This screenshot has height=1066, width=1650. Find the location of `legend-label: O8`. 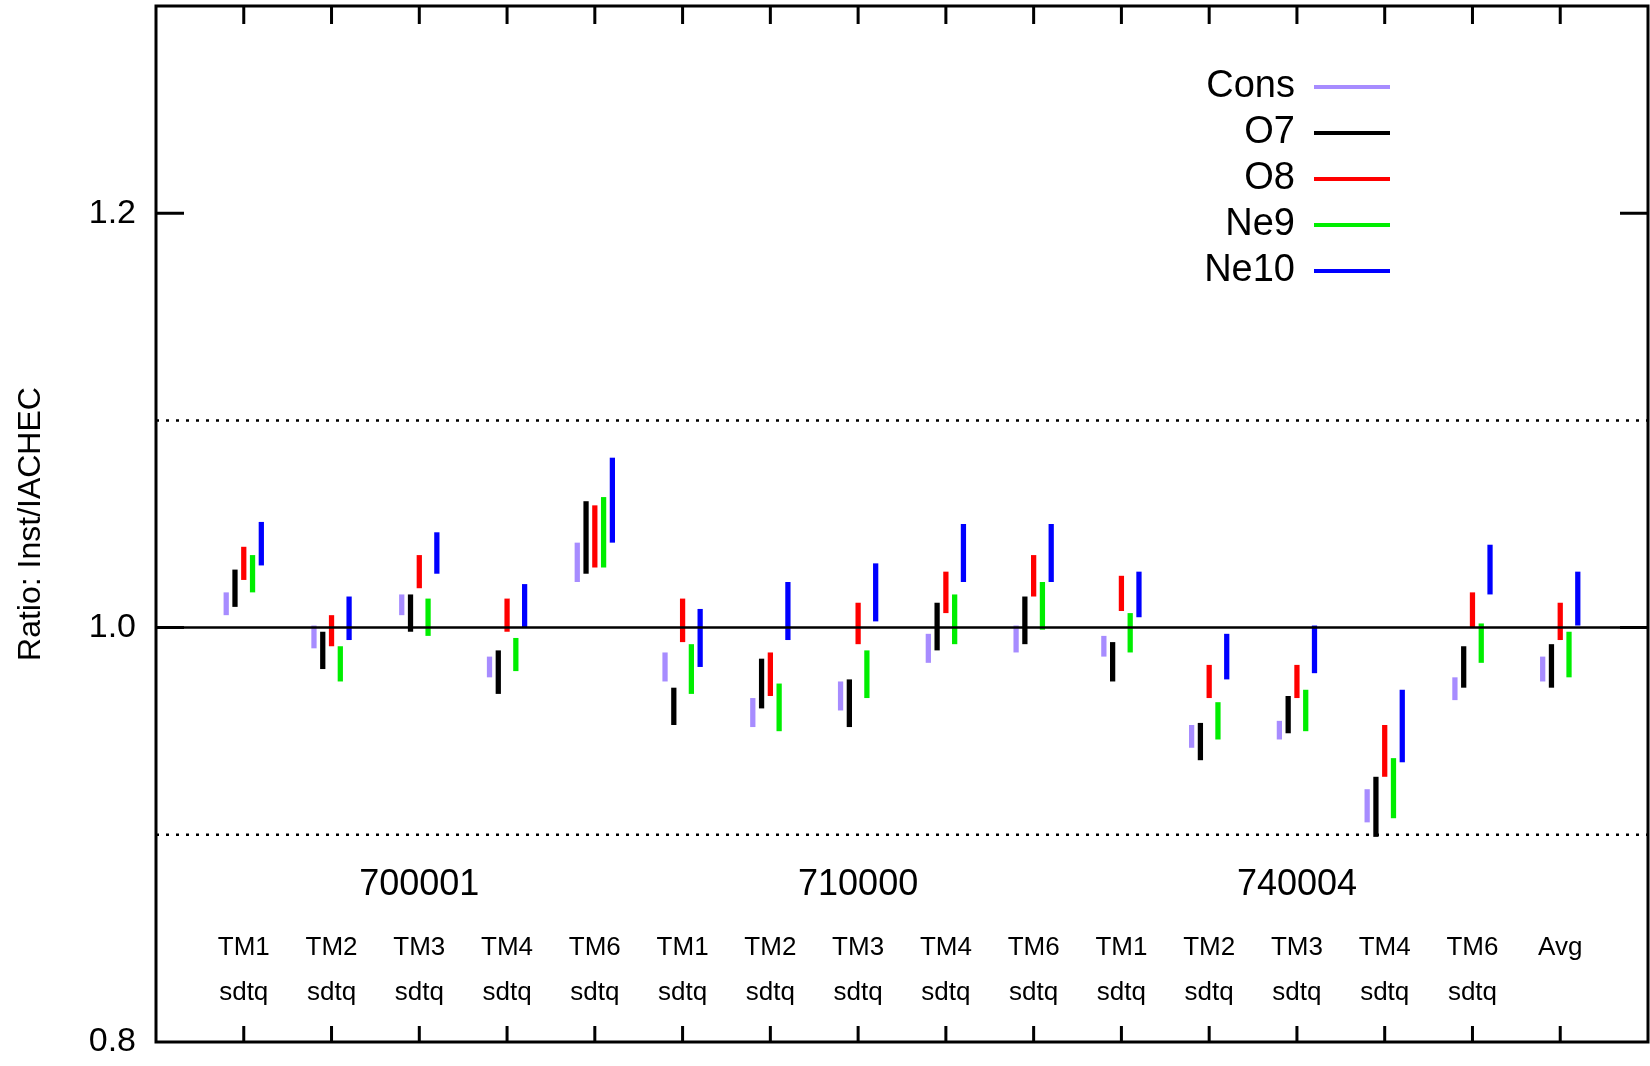

legend-label: O8 is located at coordinates (1269, 176).